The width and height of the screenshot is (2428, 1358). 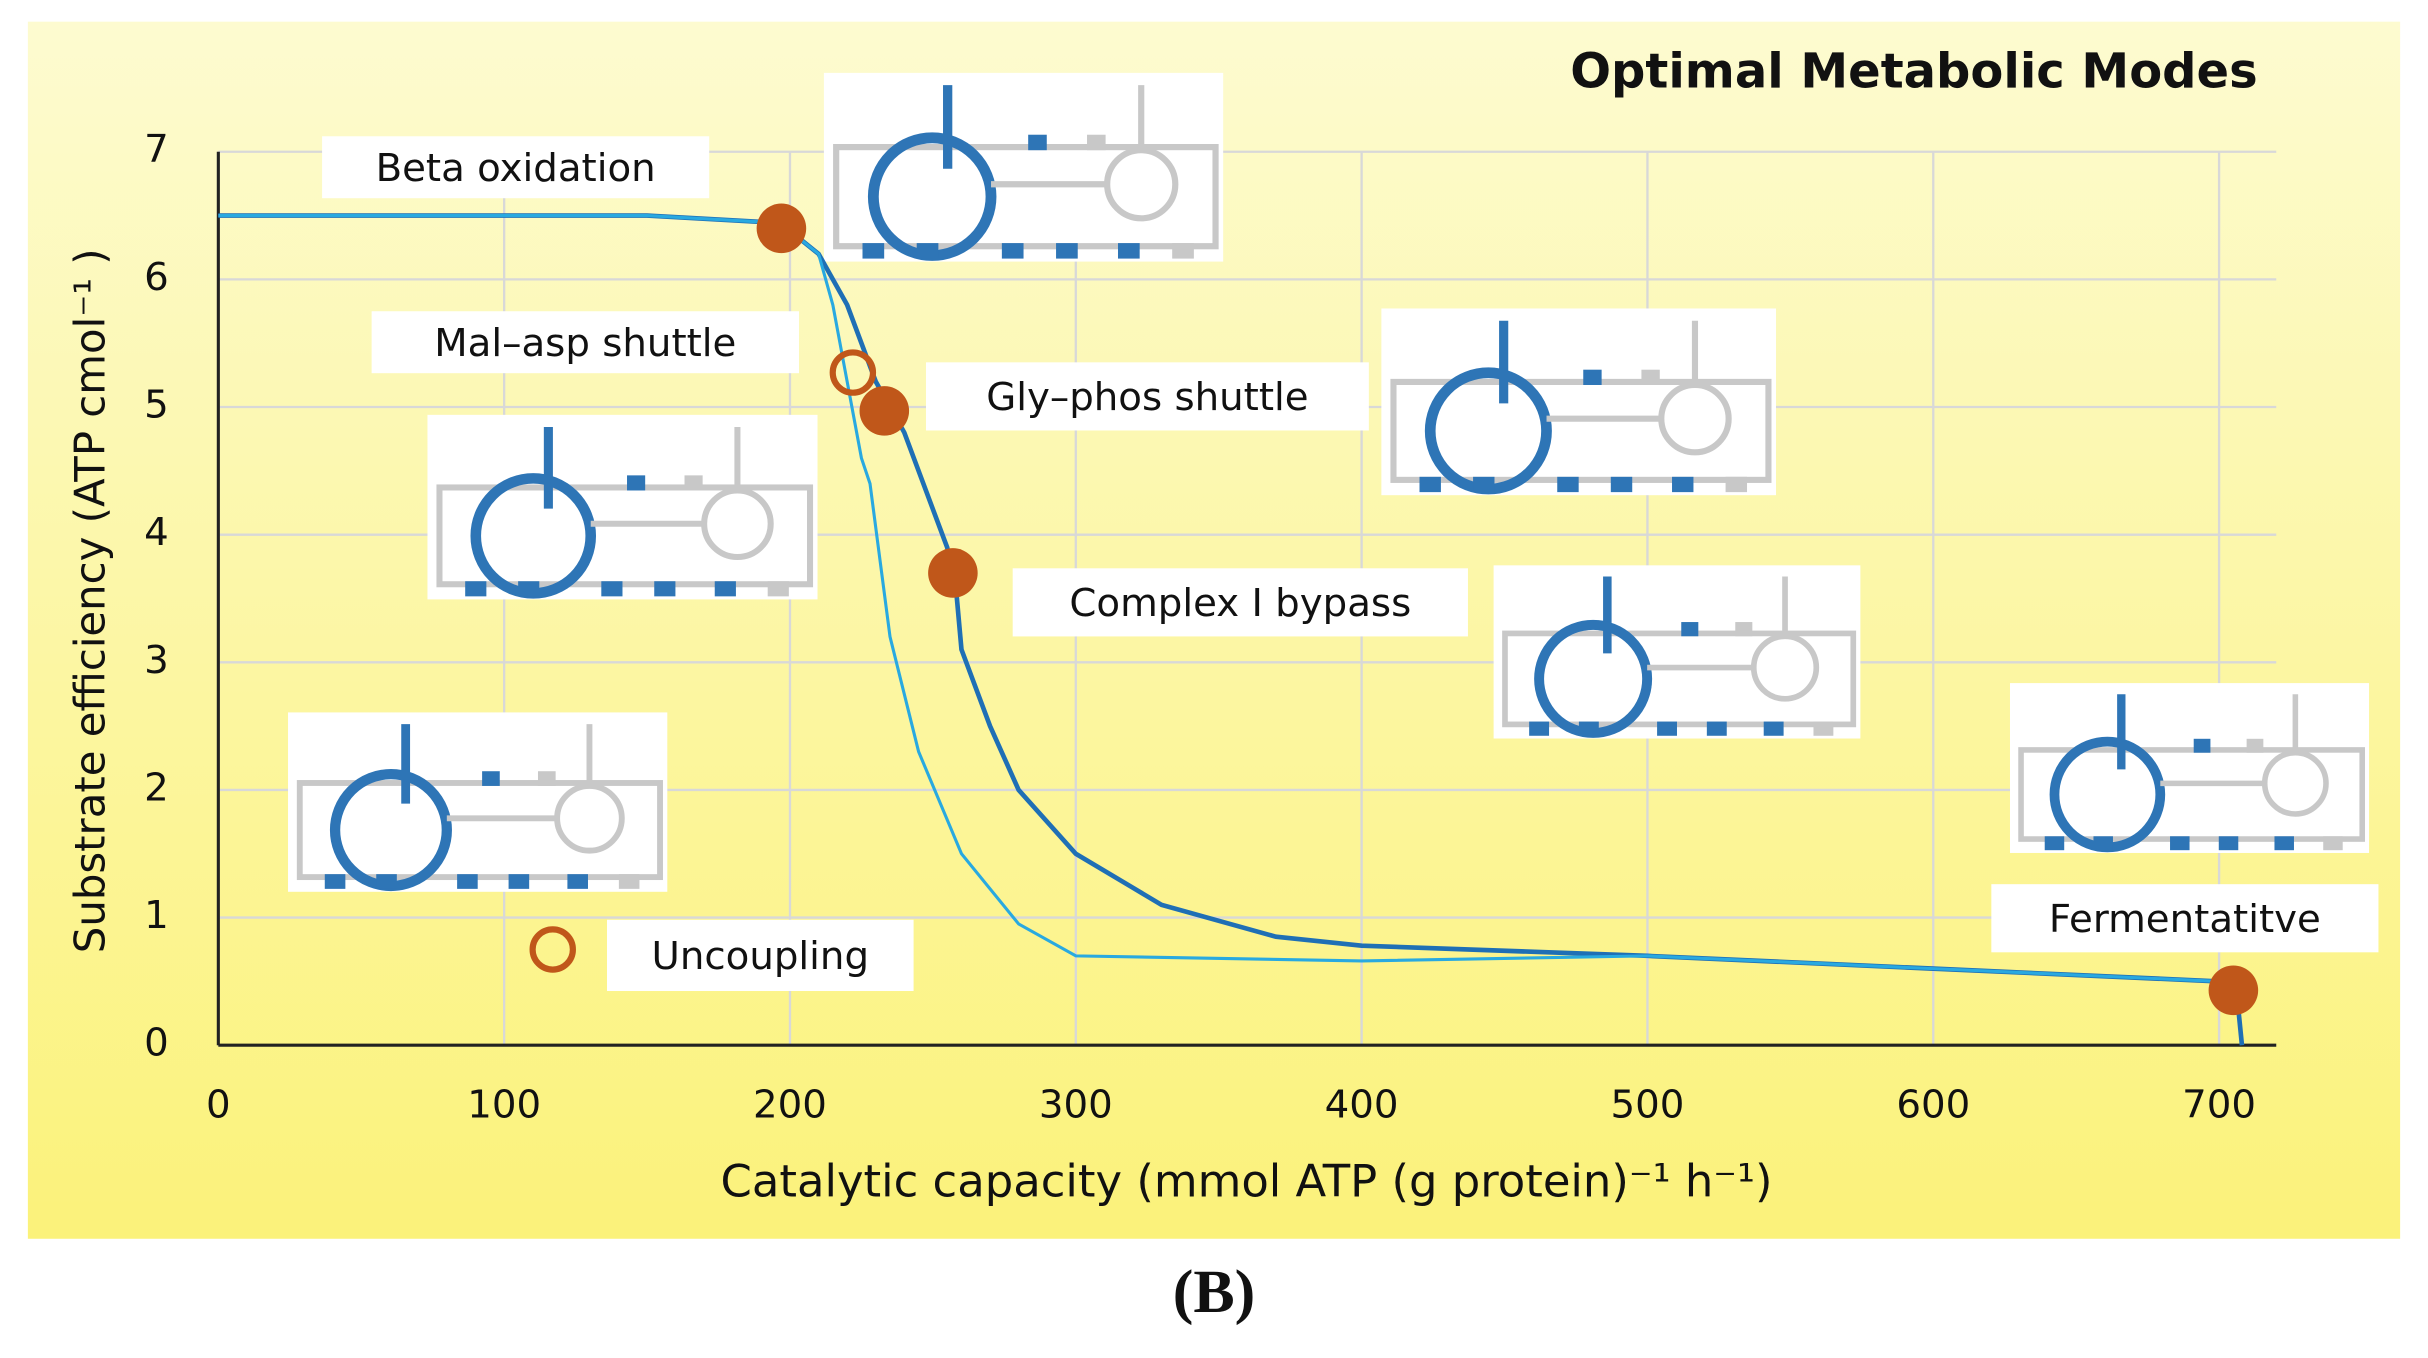 I want to click on y-tick-label: 4, so click(x=156, y=532).